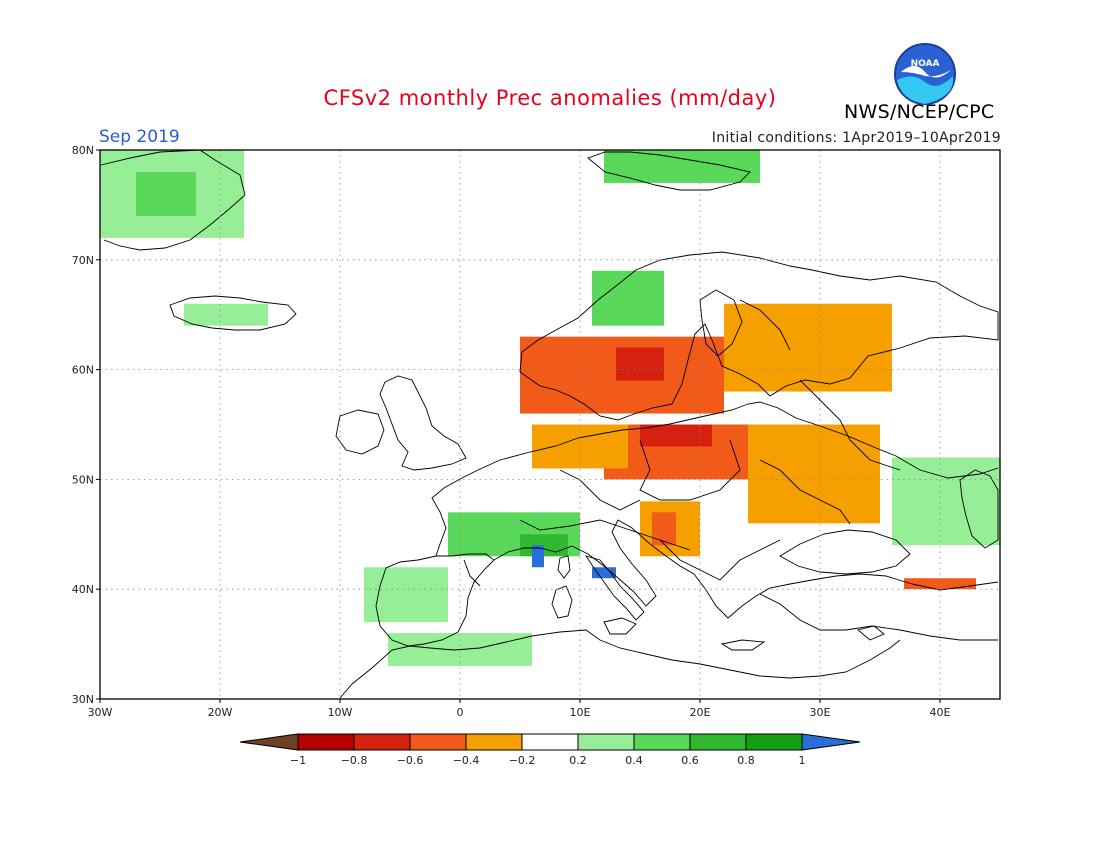 This screenshot has height=850, width=1100. What do you see at coordinates (720, 560) in the screenshot?
I see `border-balkans` at bounding box center [720, 560].